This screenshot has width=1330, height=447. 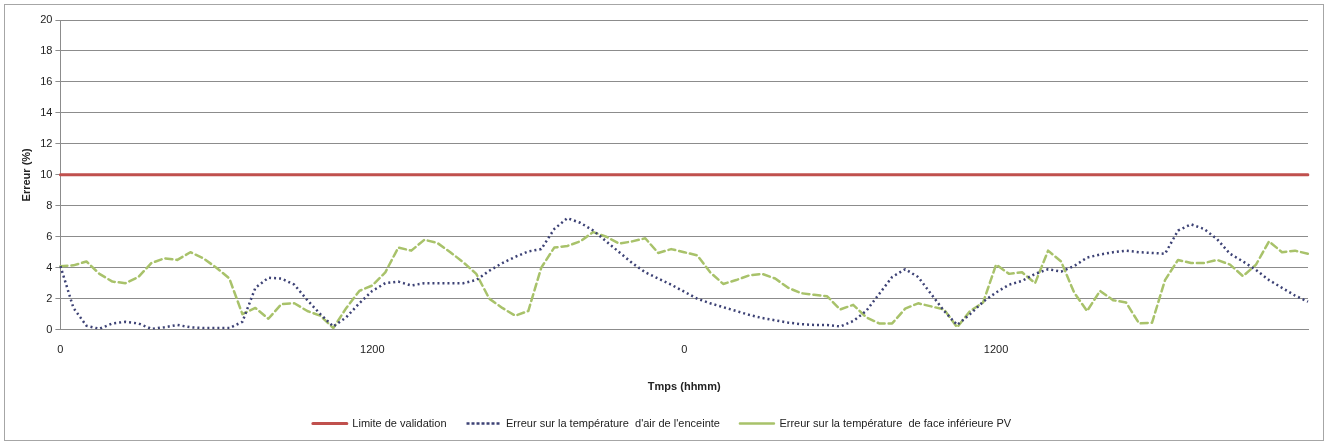 I want to click on legend-label: Erreur sur la température d'air de l'enceinte, so click(x=613, y=422).